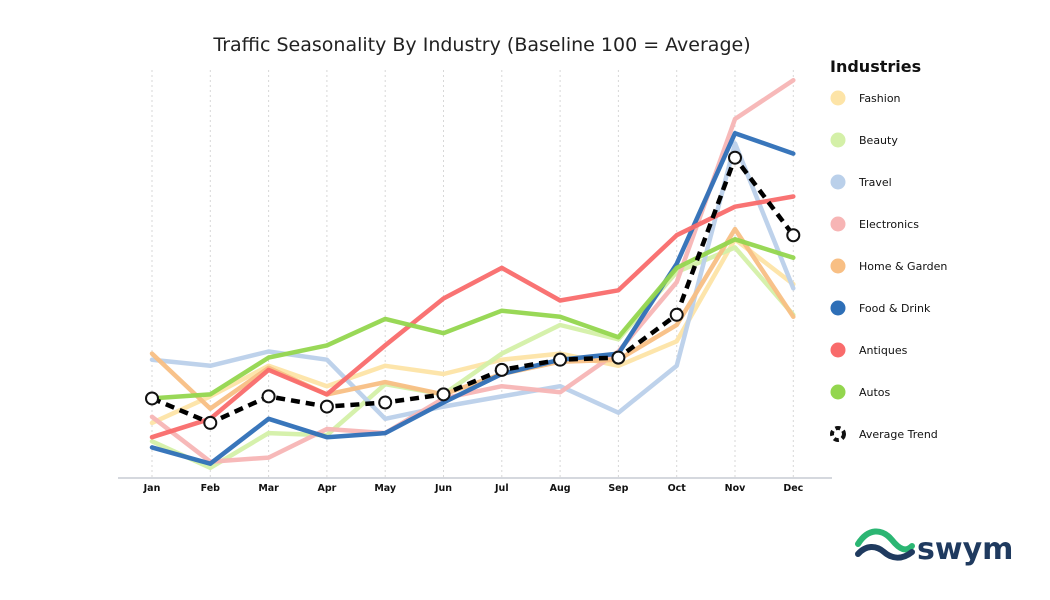 Image resolution: width=1050 pixels, height=600 pixels. What do you see at coordinates (210, 422) in the screenshot?
I see `average-point-feb` at bounding box center [210, 422].